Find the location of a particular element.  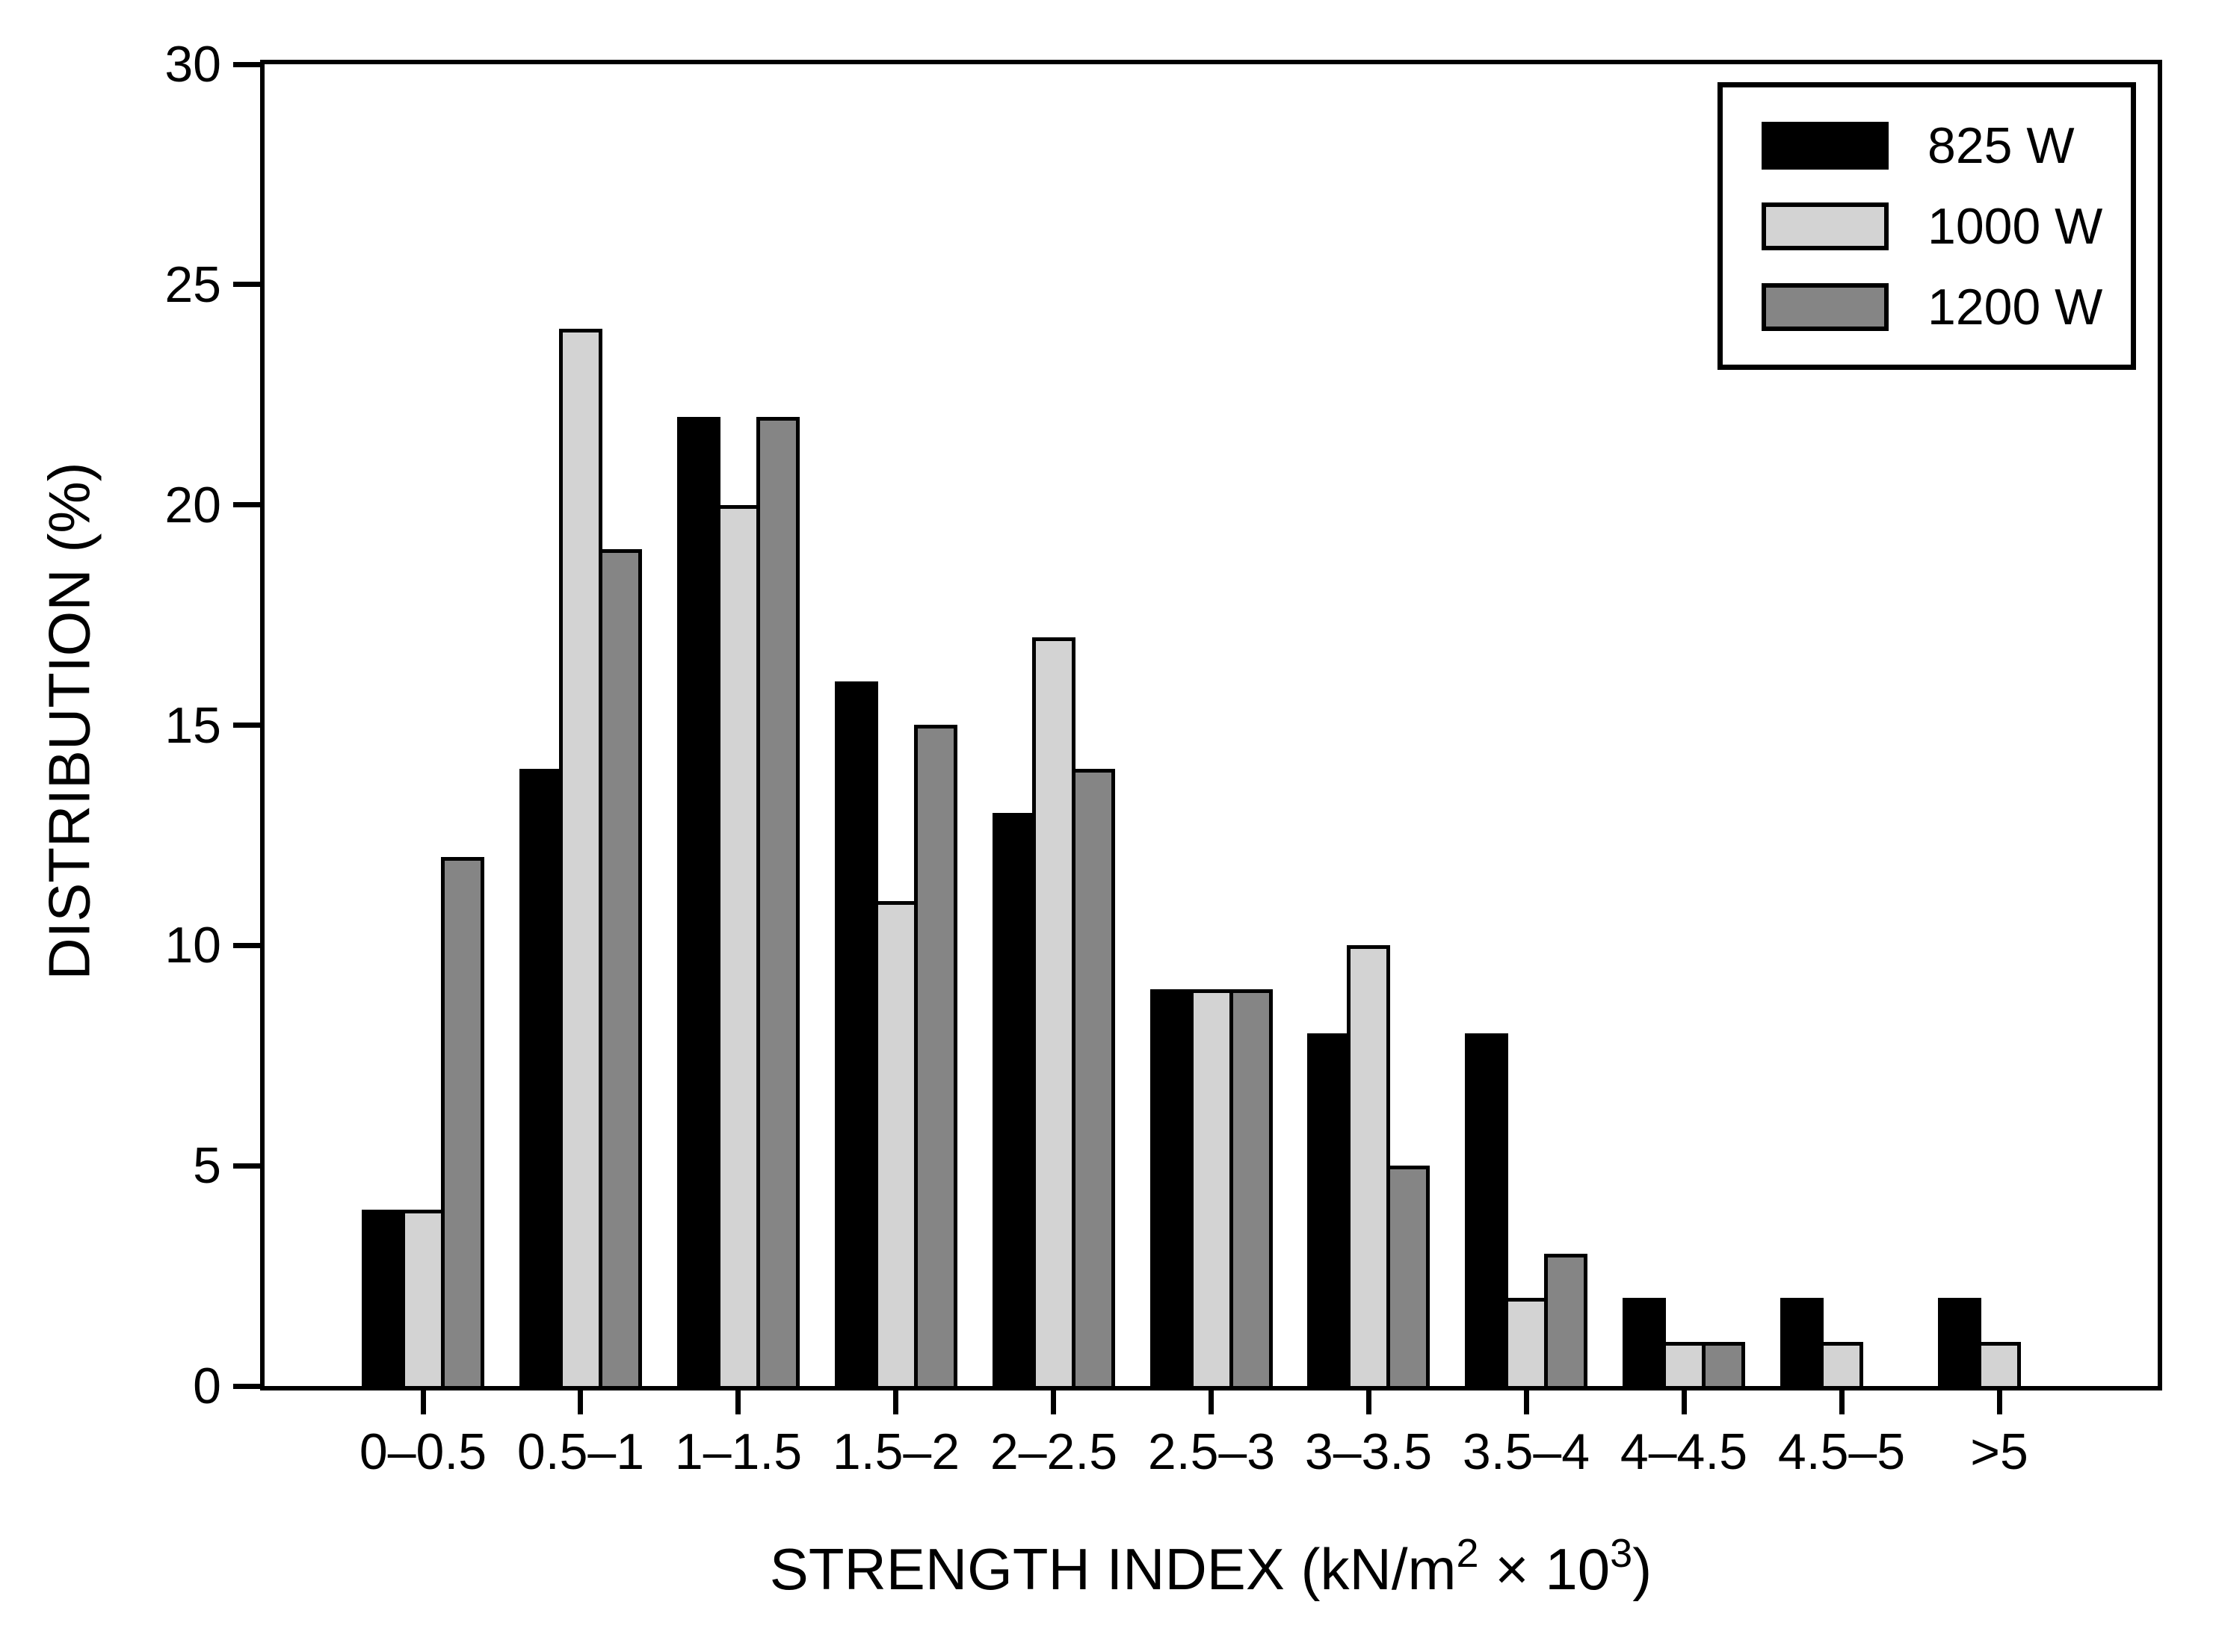

bar-series1-cat1 is located at coordinates (580, 857).